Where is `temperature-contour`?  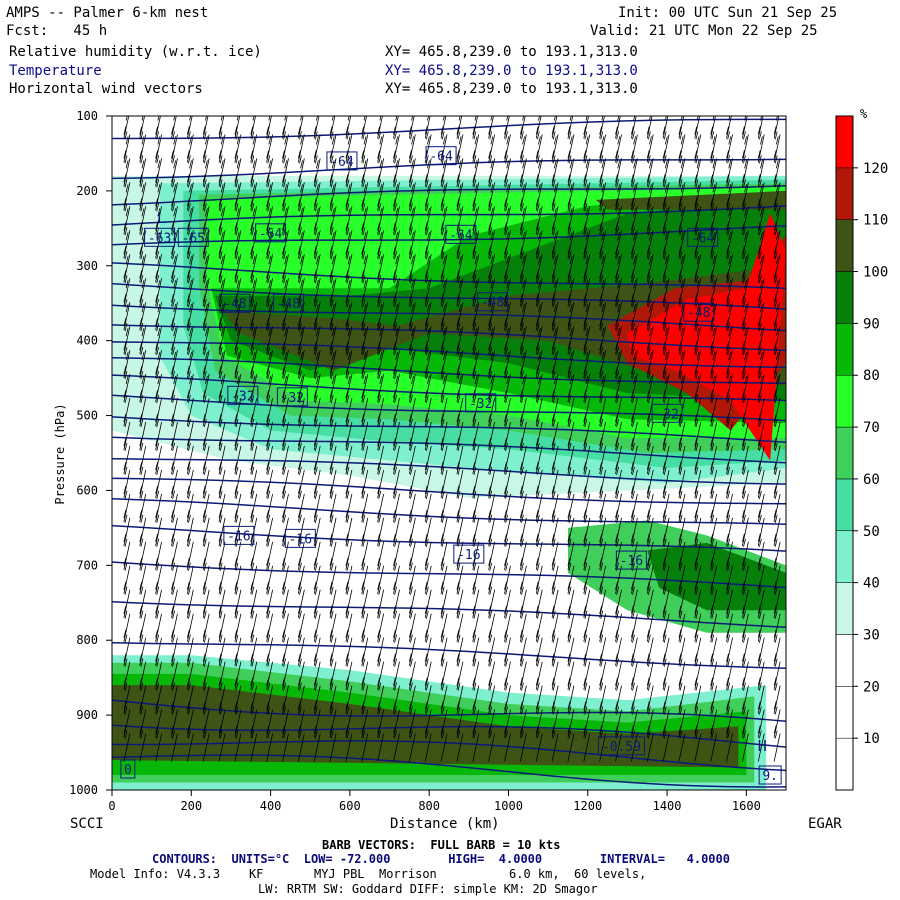 temperature-contour is located at coordinates (449, 169).